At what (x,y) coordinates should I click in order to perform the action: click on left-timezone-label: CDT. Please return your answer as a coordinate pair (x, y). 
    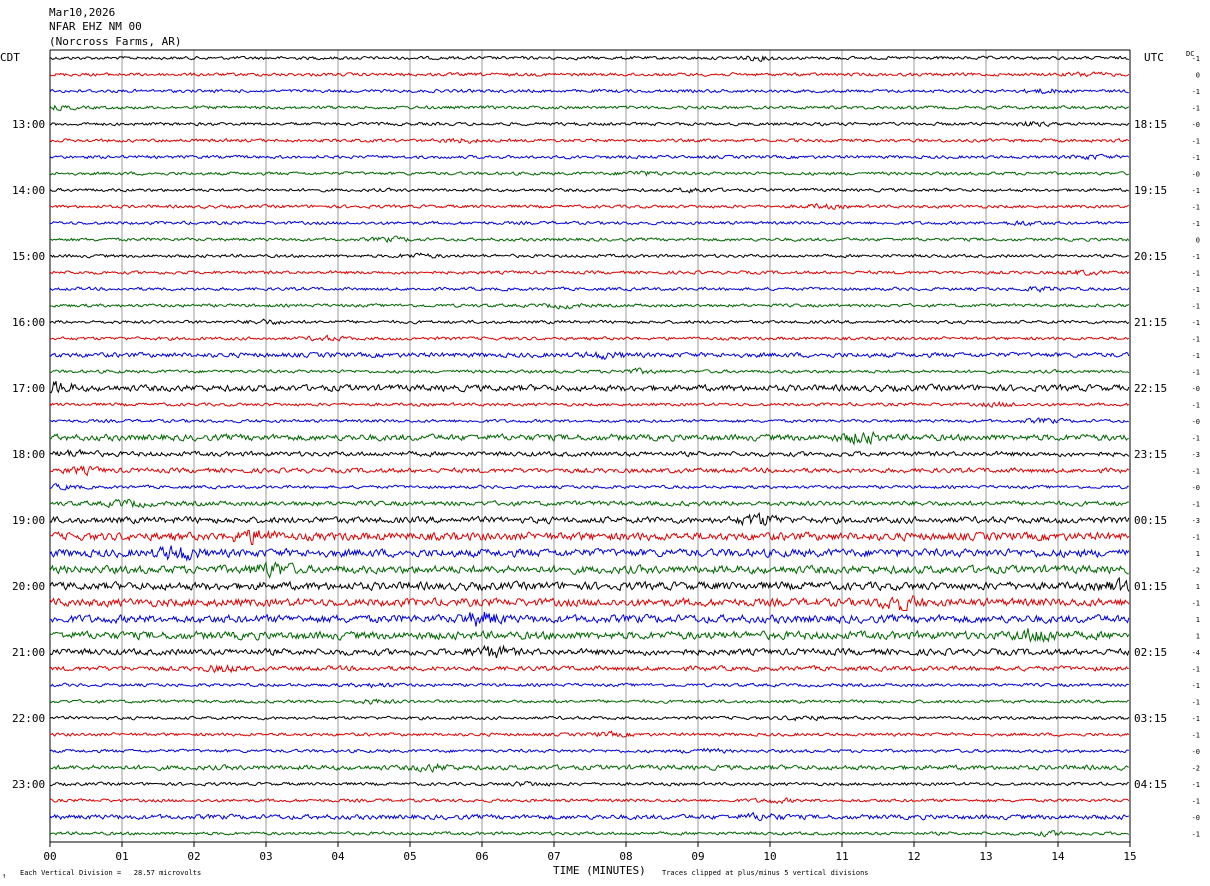
    Looking at the image, I should click on (10, 57).